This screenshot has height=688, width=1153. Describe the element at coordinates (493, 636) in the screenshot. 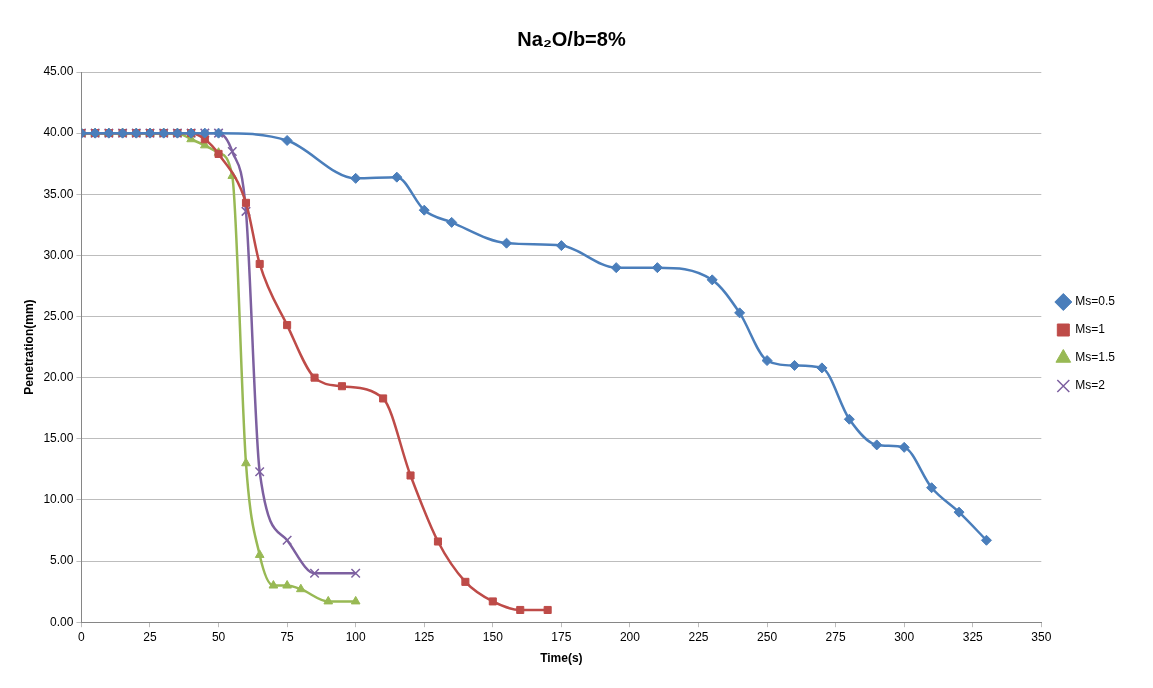

I see `x-tick-label: 150` at that location.